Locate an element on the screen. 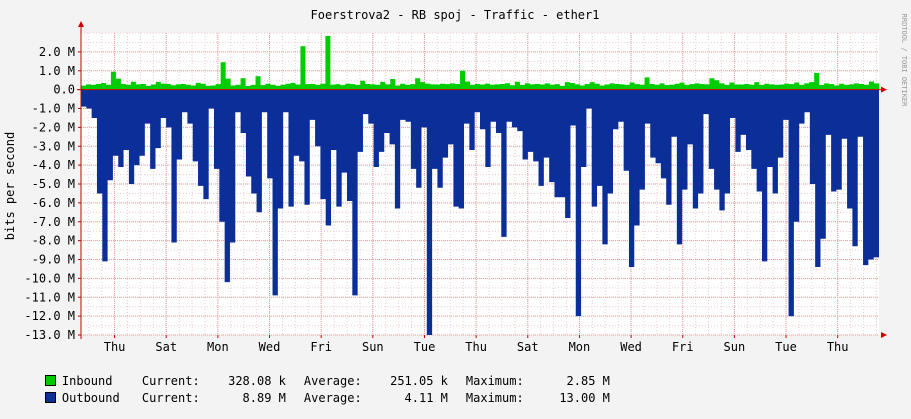 This screenshot has width=911, height=419. y-tick-label: 2.0 M is located at coordinates (57, 52).